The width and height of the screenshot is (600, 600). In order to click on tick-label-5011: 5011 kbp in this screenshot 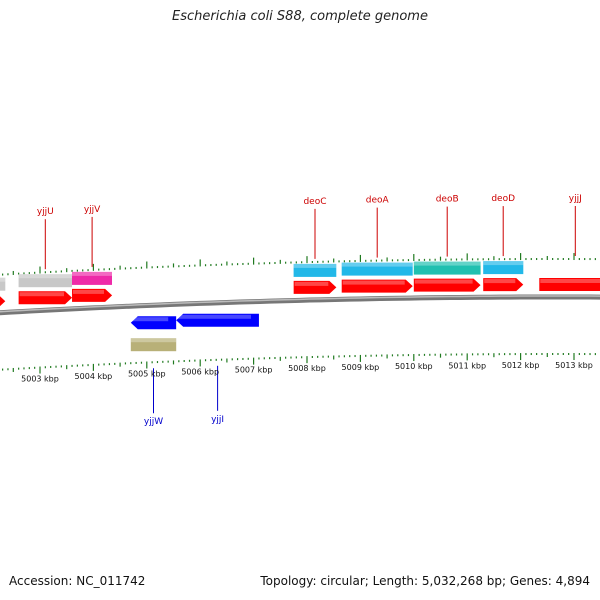, I will do `click(467, 365)`.